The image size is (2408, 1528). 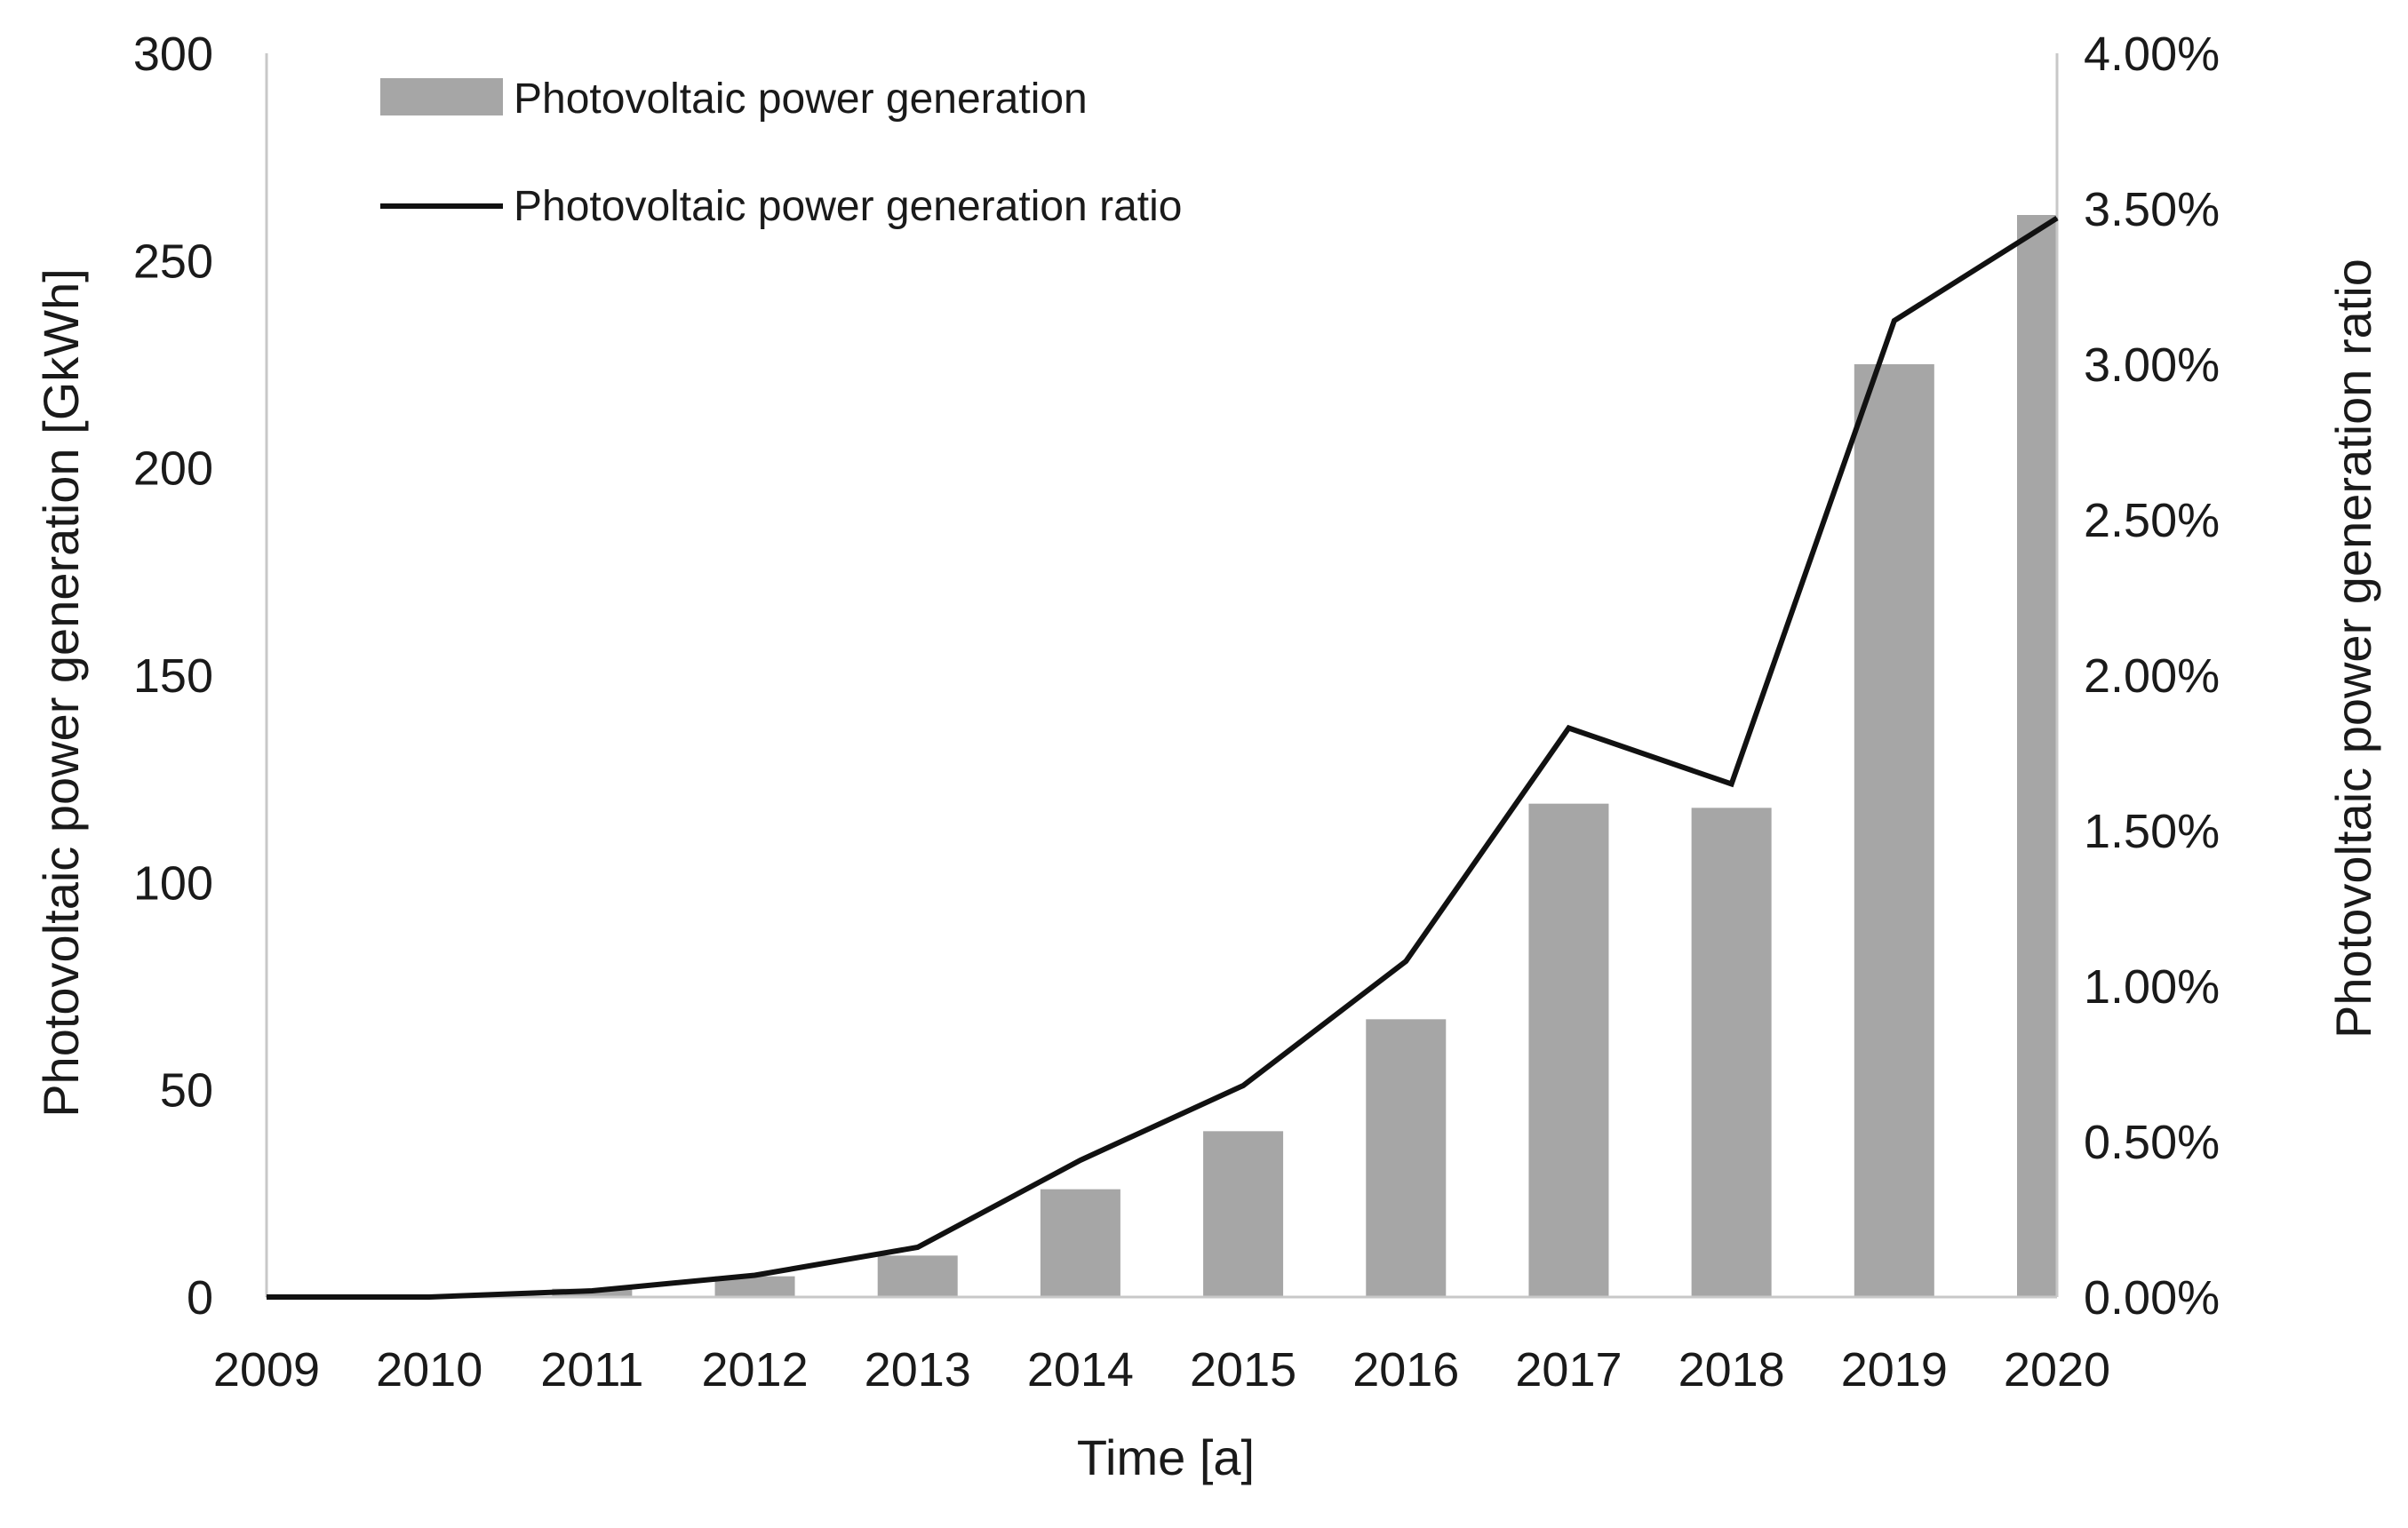 What do you see at coordinates (1080, 1370) in the screenshot?
I see `x-tick-label-2014: 2014` at bounding box center [1080, 1370].